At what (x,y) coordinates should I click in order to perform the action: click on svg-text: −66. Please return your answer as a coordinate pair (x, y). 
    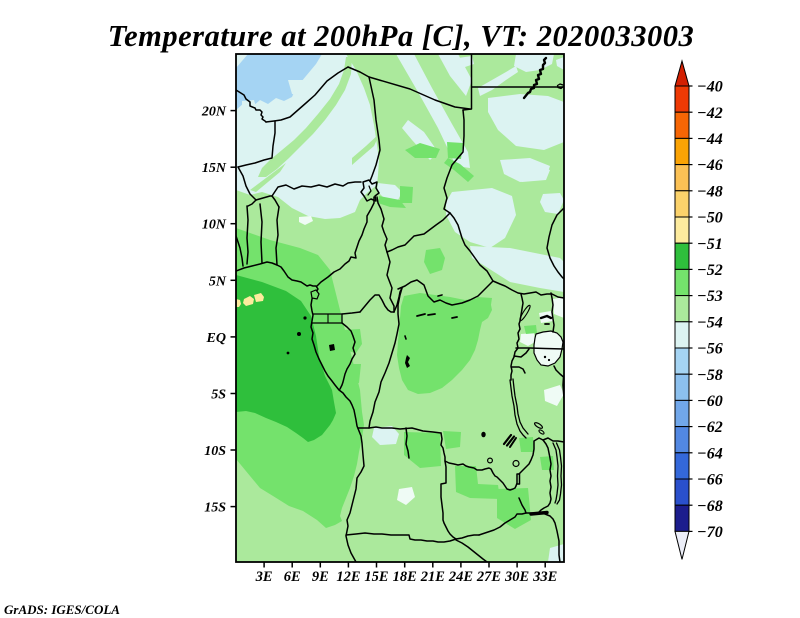
    Looking at the image, I should click on (710, 480).